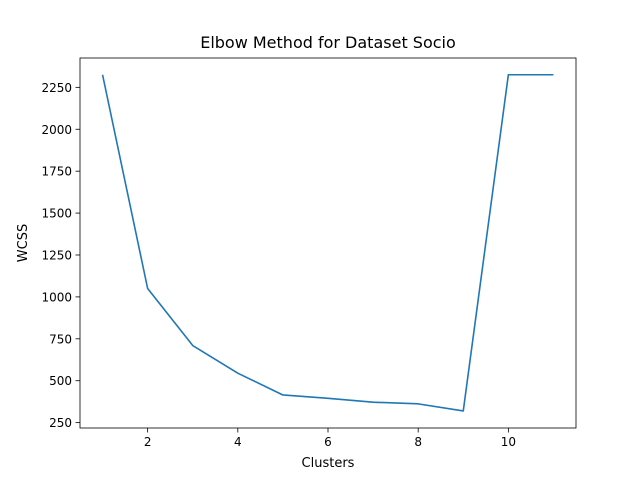  What do you see at coordinates (328, 442) in the screenshot?
I see `x-tick-label: 6` at bounding box center [328, 442].